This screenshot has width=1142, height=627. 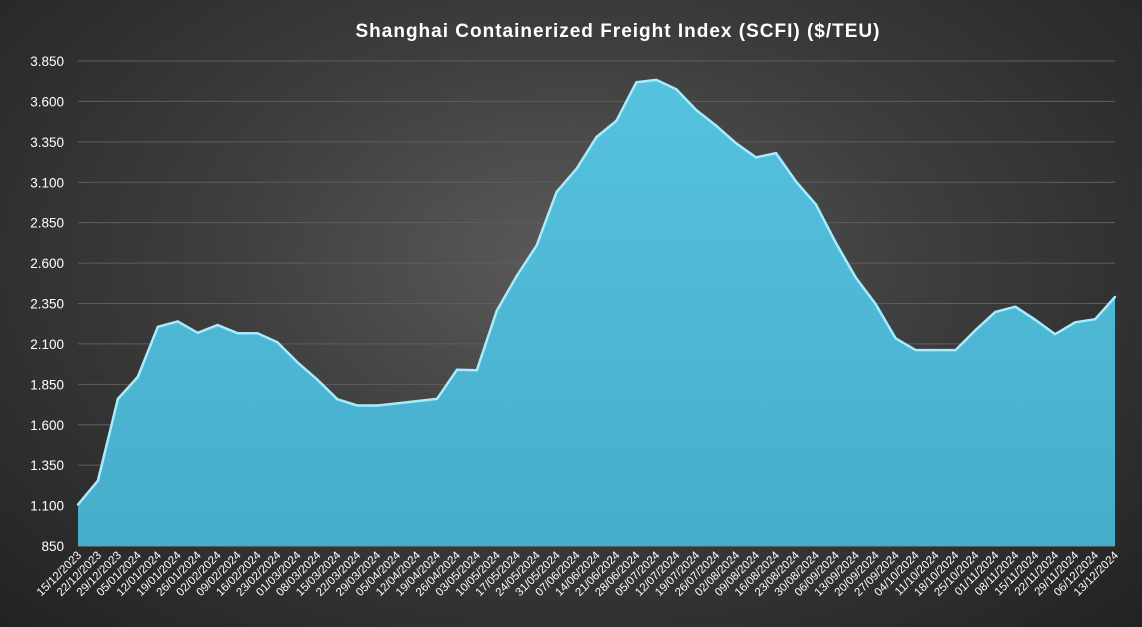 What do you see at coordinates (47, 465) in the screenshot?
I see `y-tick-label: 1.350` at bounding box center [47, 465].